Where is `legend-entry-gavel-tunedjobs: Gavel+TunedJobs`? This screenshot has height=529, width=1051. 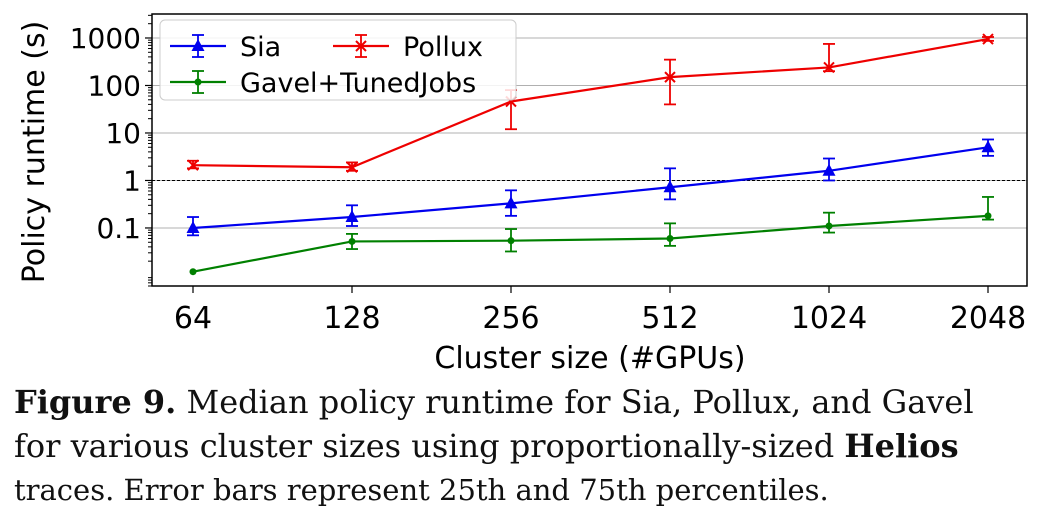
legend-entry-gavel-tunedjobs: Gavel+TunedJobs is located at coordinates (323, 83).